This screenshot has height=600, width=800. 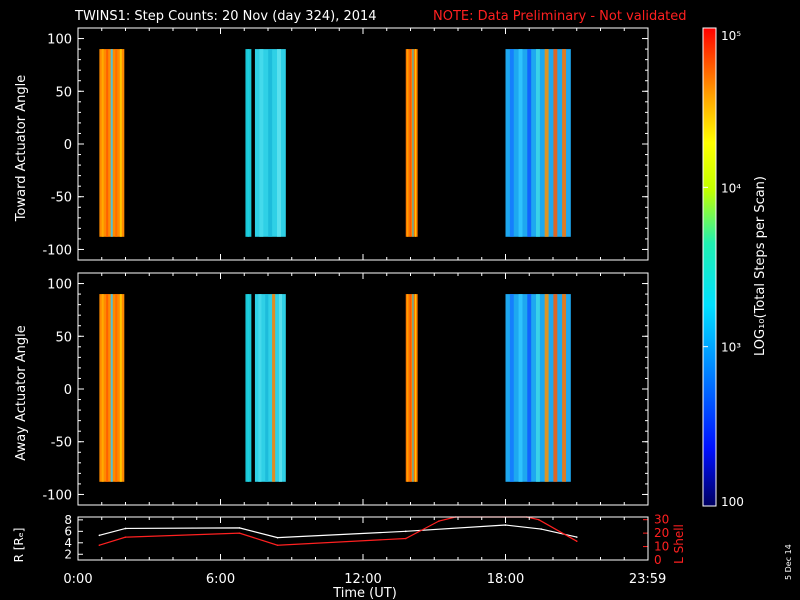 What do you see at coordinates (220, 579) in the screenshot?
I see `time-xtick-label-1: 6:00` at bounding box center [220, 579].